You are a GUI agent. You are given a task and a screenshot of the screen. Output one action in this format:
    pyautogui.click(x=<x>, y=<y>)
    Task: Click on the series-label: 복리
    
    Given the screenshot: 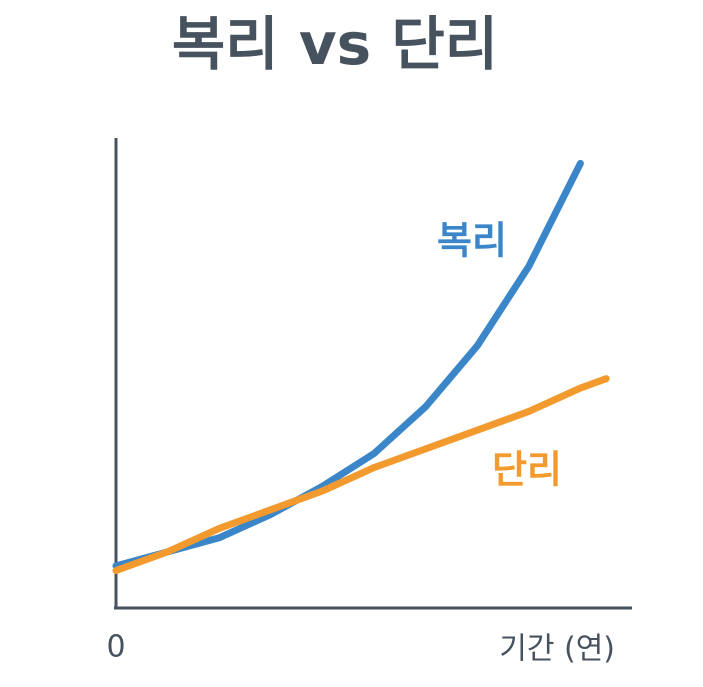 What is the action you would take?
    pyautogui.click(x=472, y=241)
    